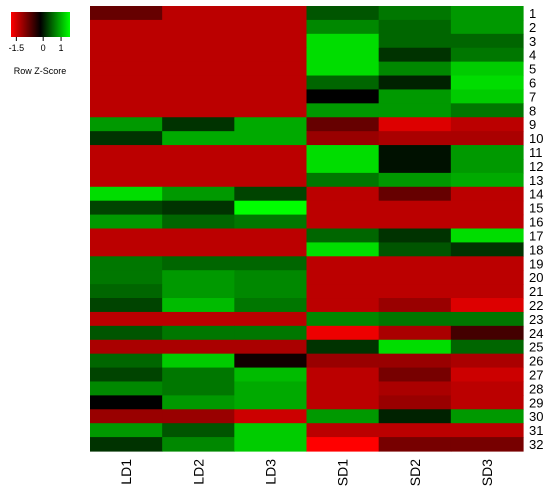  What do you see at coordinates (271, 83) in the screenshot?
I see `heatmap-cell-6-LD3` at bounding box center [271, 83].